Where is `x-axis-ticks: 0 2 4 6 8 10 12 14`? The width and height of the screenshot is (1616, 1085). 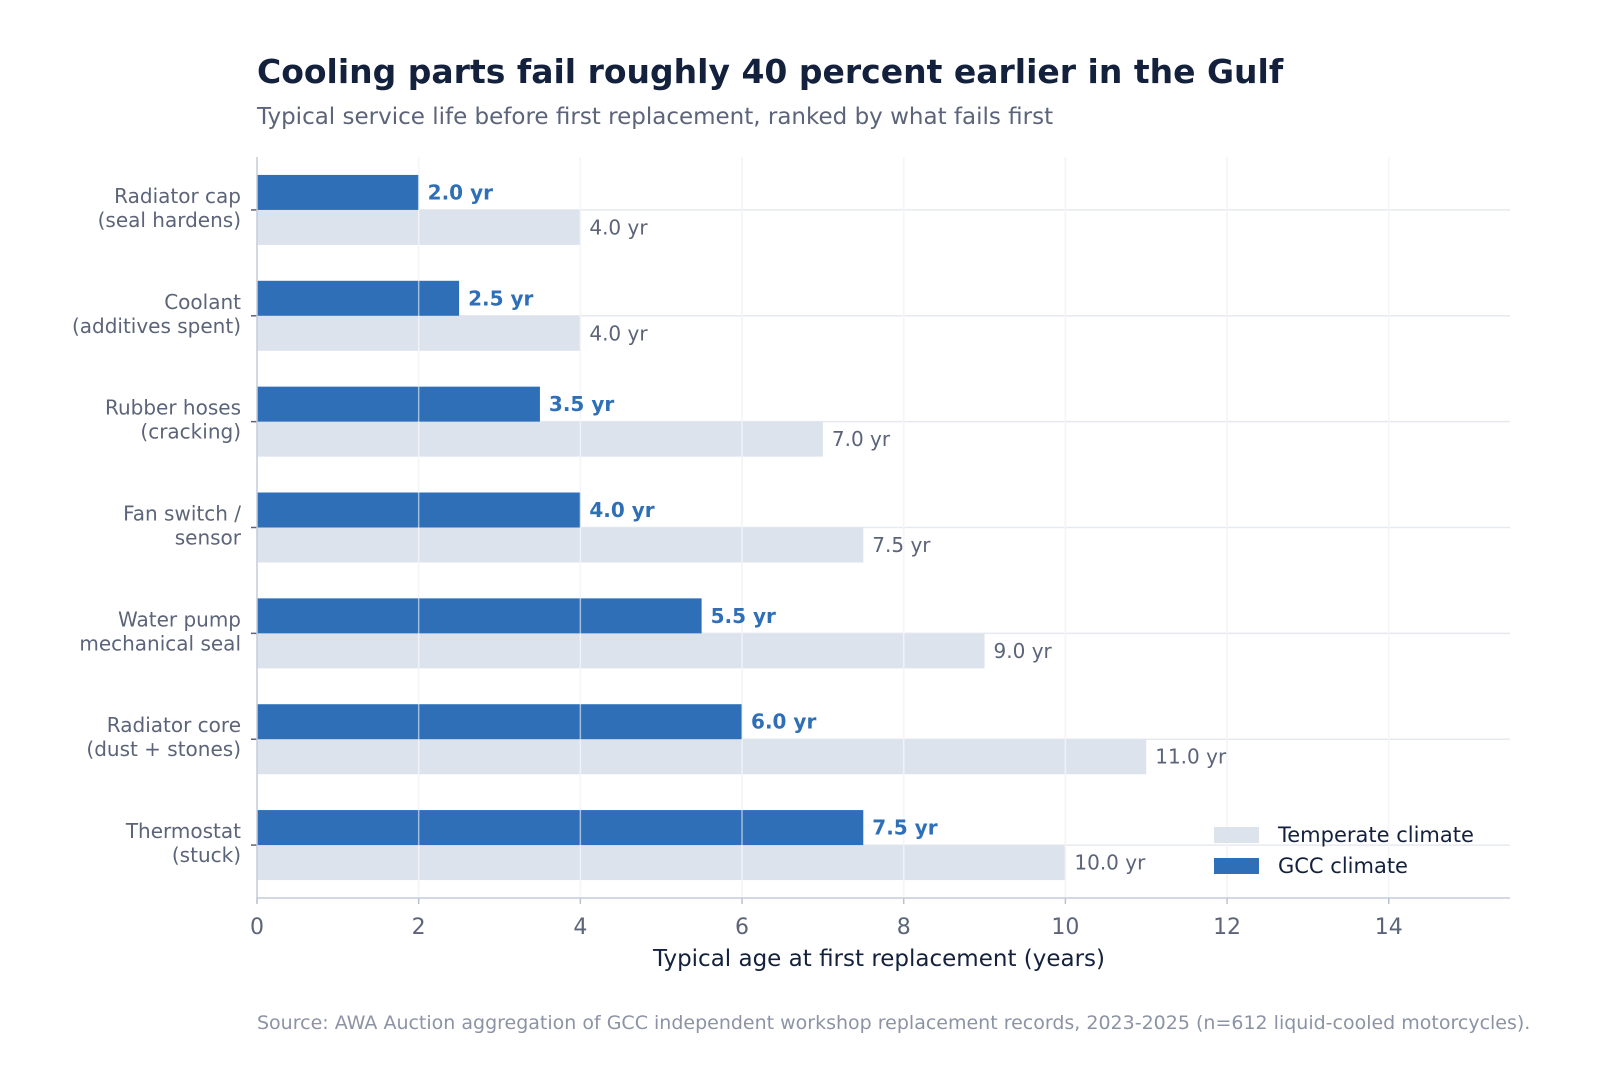 x-axis-ticks: 0 2 4 6 8 10 12 14 is located at coordinates (826, 927).